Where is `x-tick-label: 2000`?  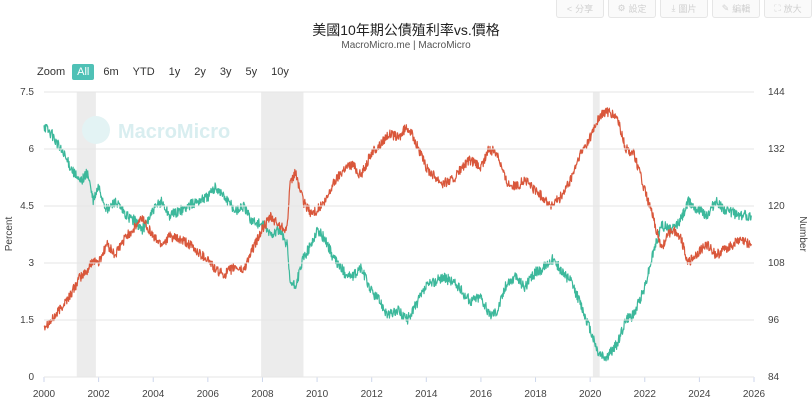
x-tick-label: 2000 is located at coordinates (44, 394).